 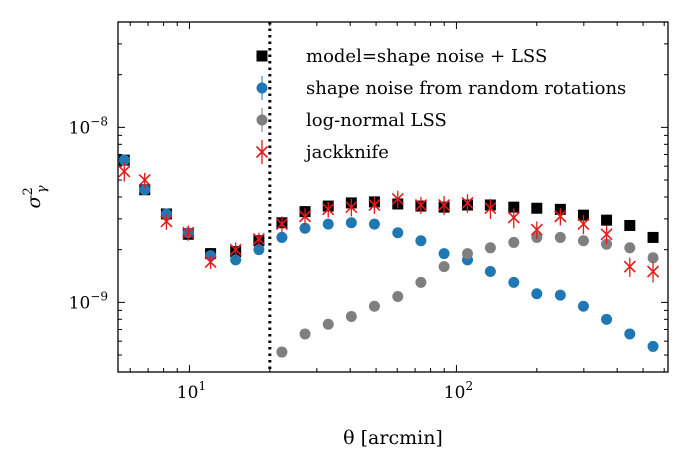 I want to click on legend-entry: model=shape noise + LSS, so click(x=401, y=56).